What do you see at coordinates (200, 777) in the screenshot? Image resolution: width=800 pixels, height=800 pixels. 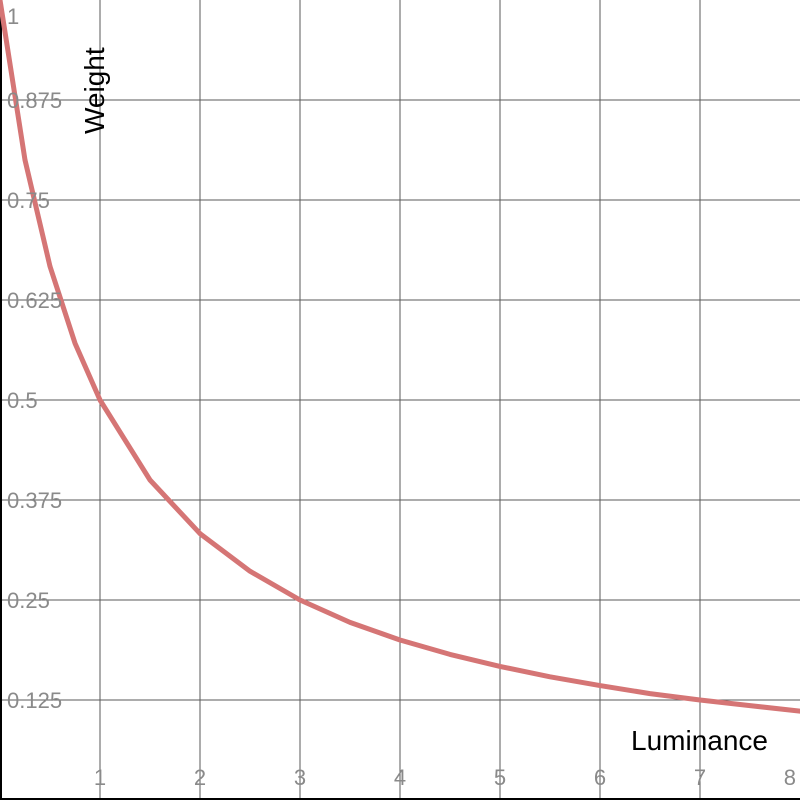 I see `x-tick-label: 2` at bounding box center [200, 777].